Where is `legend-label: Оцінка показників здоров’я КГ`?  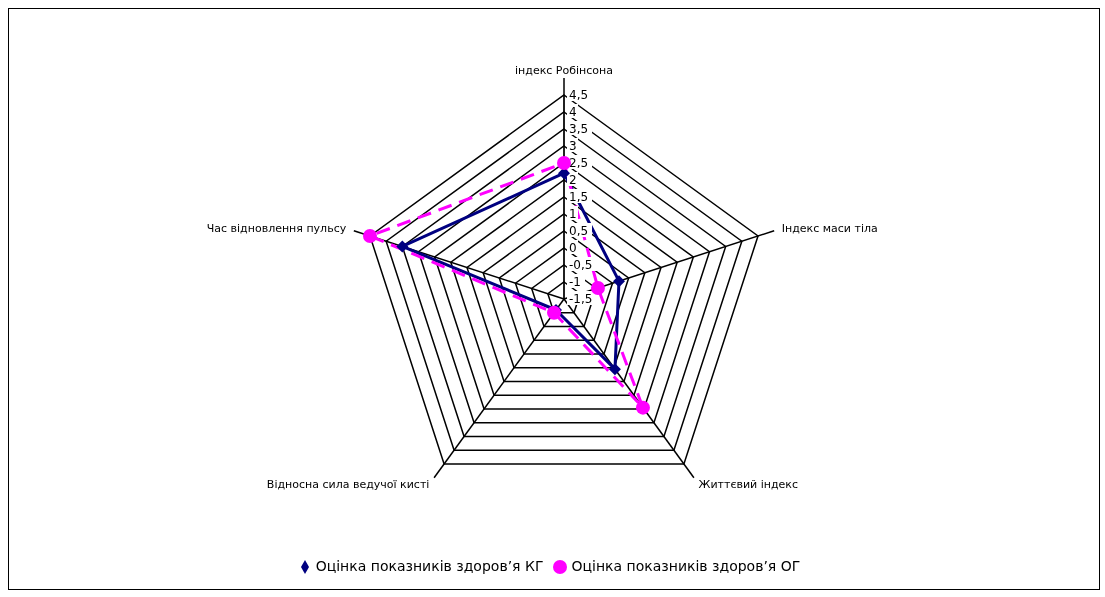
legend-label: Оцінка показників здоров’я КГ is located at coordinates (429, 566).